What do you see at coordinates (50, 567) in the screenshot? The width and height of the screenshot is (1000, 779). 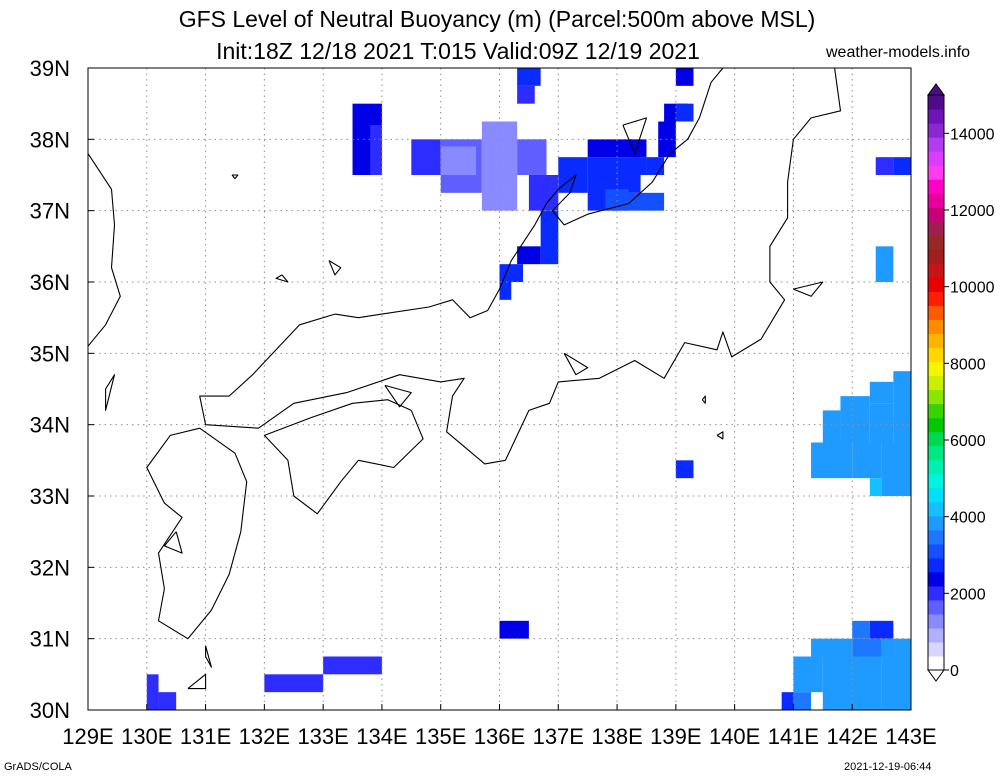 I see `lat-tick-label: 32N` at bounding box center [50, 567].